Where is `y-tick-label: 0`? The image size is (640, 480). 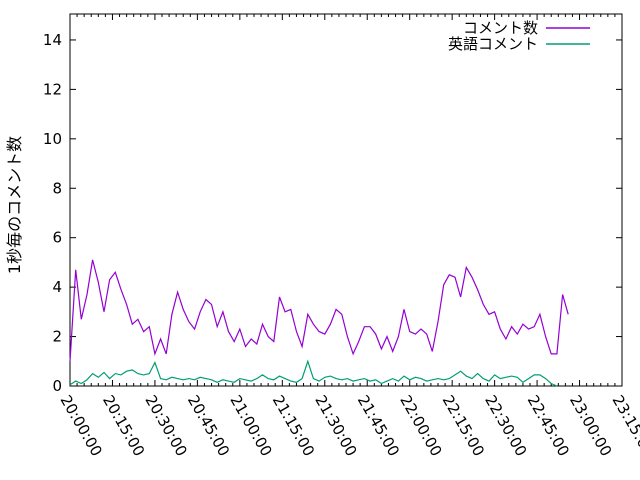 y-tick-label: 0 is located at coordinates (57, 386).